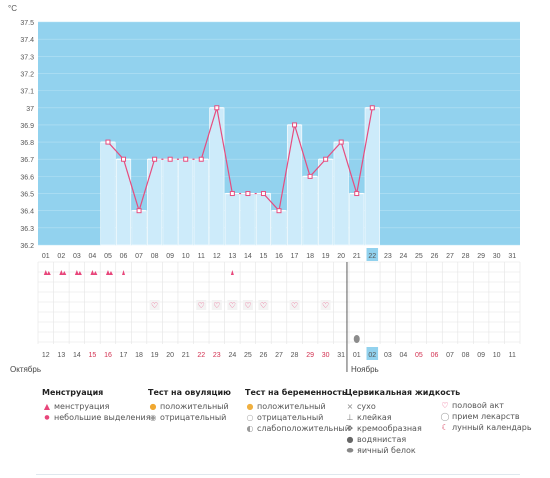 The image size is (550, 478). Describe the element at coordinates (492, 427) in the screenshot. I see `legend-label: лунный календарь` at that location.